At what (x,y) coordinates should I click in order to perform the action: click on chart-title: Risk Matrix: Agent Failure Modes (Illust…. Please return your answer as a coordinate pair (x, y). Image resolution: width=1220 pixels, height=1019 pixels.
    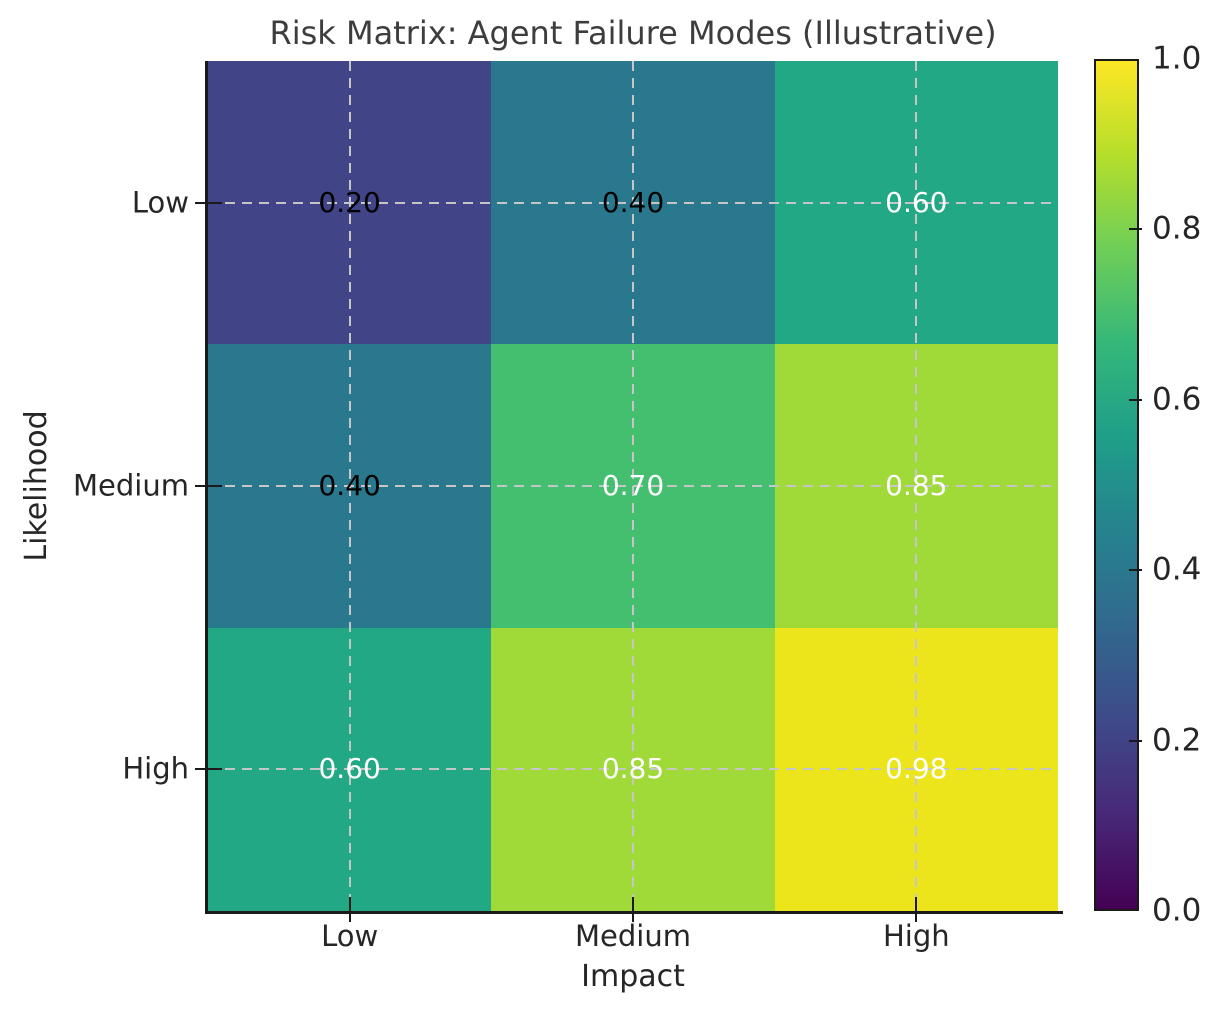
    Looking at the image, I should click on (633, 33).